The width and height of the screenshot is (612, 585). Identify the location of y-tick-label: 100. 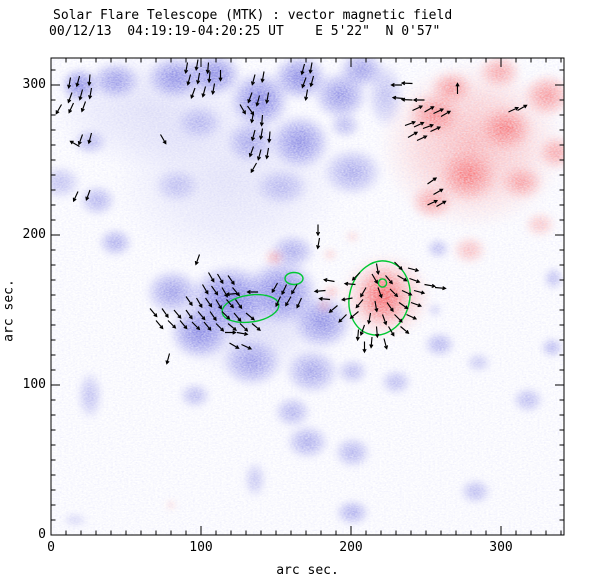
(34, 384).